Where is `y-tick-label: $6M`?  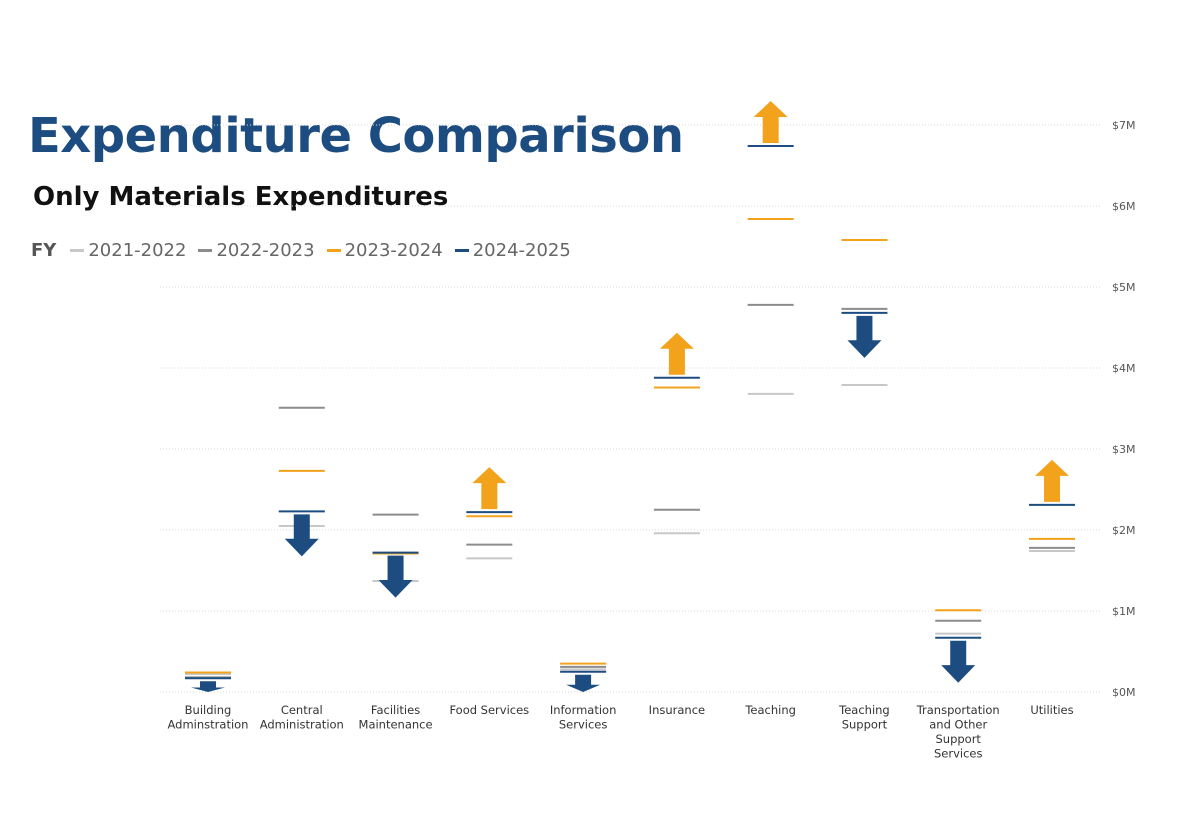
y-tick-label: $6M is located at coordinates (1124, 206).